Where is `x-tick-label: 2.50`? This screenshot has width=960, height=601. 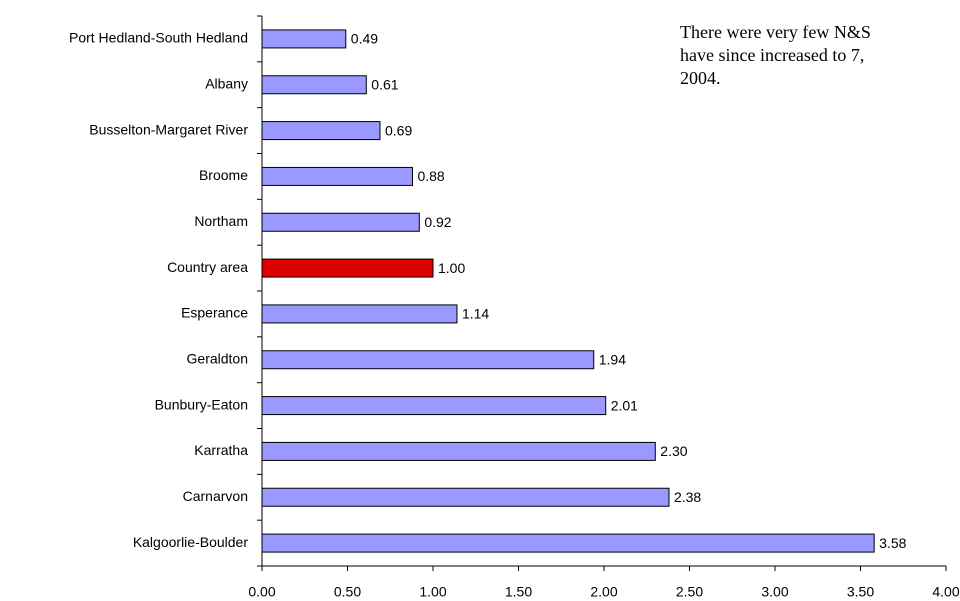
x-tick-label: 2.50 is located at coordinates (689, 592).